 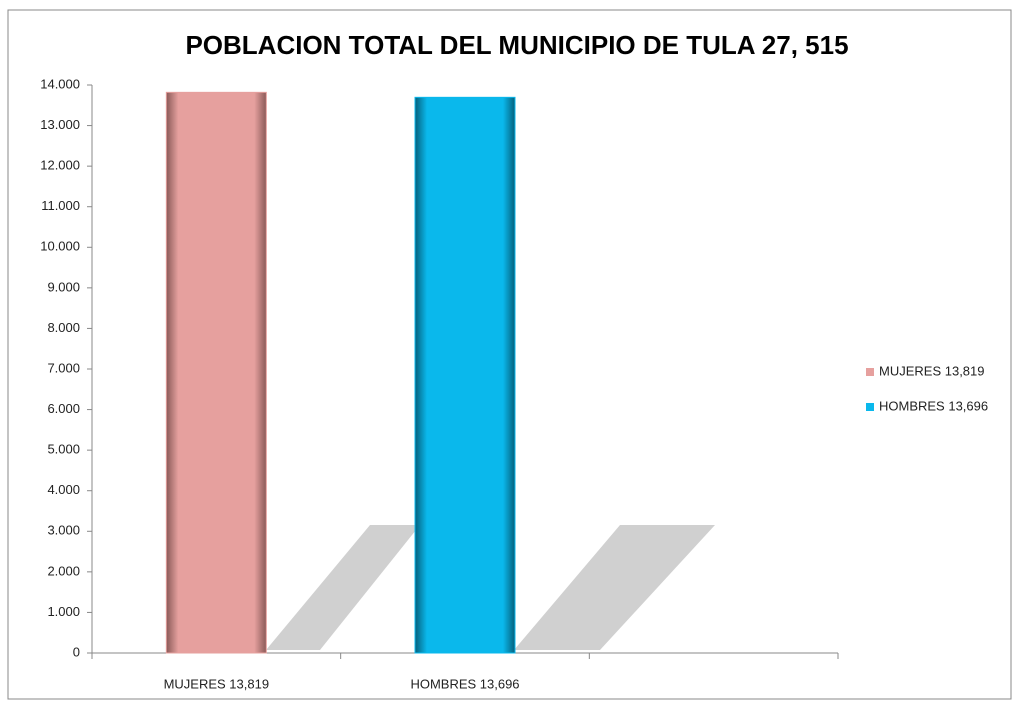 What do you see at coordinates (60, 124) in the screenshot?
I see `y-tick-label: 13.000` at bounding box center [60, 124].